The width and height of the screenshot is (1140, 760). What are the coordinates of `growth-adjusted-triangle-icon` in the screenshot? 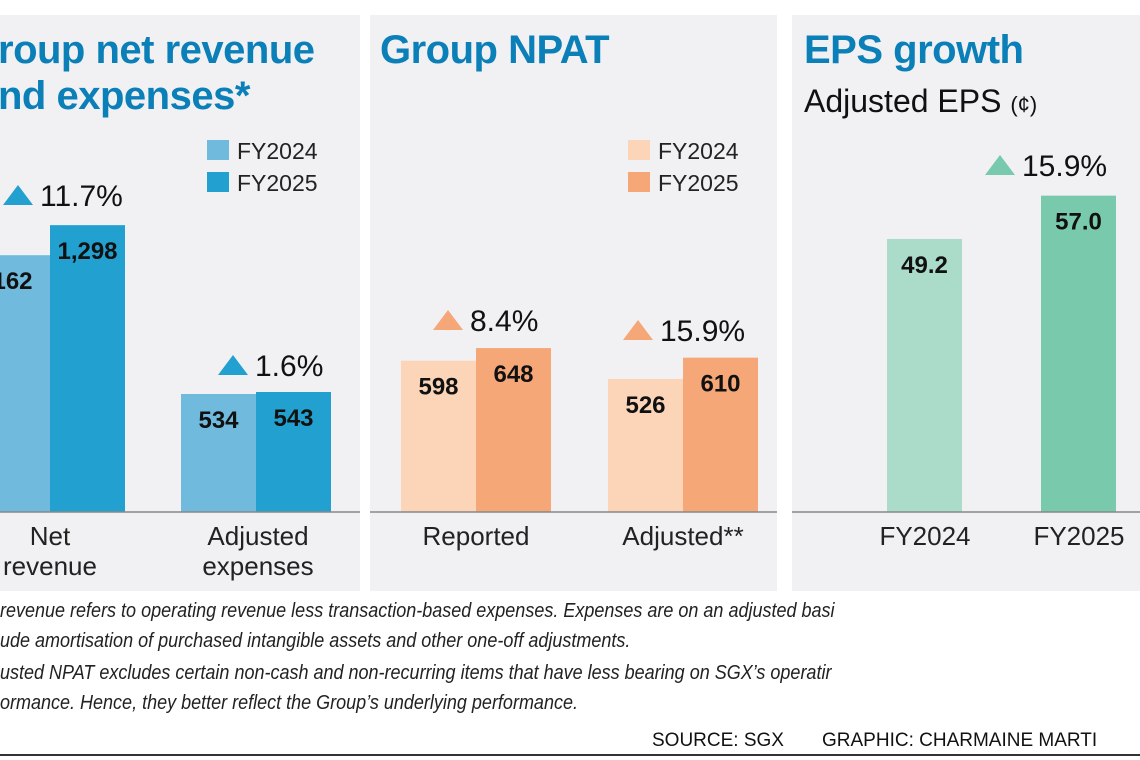 It's located at (638, 330).